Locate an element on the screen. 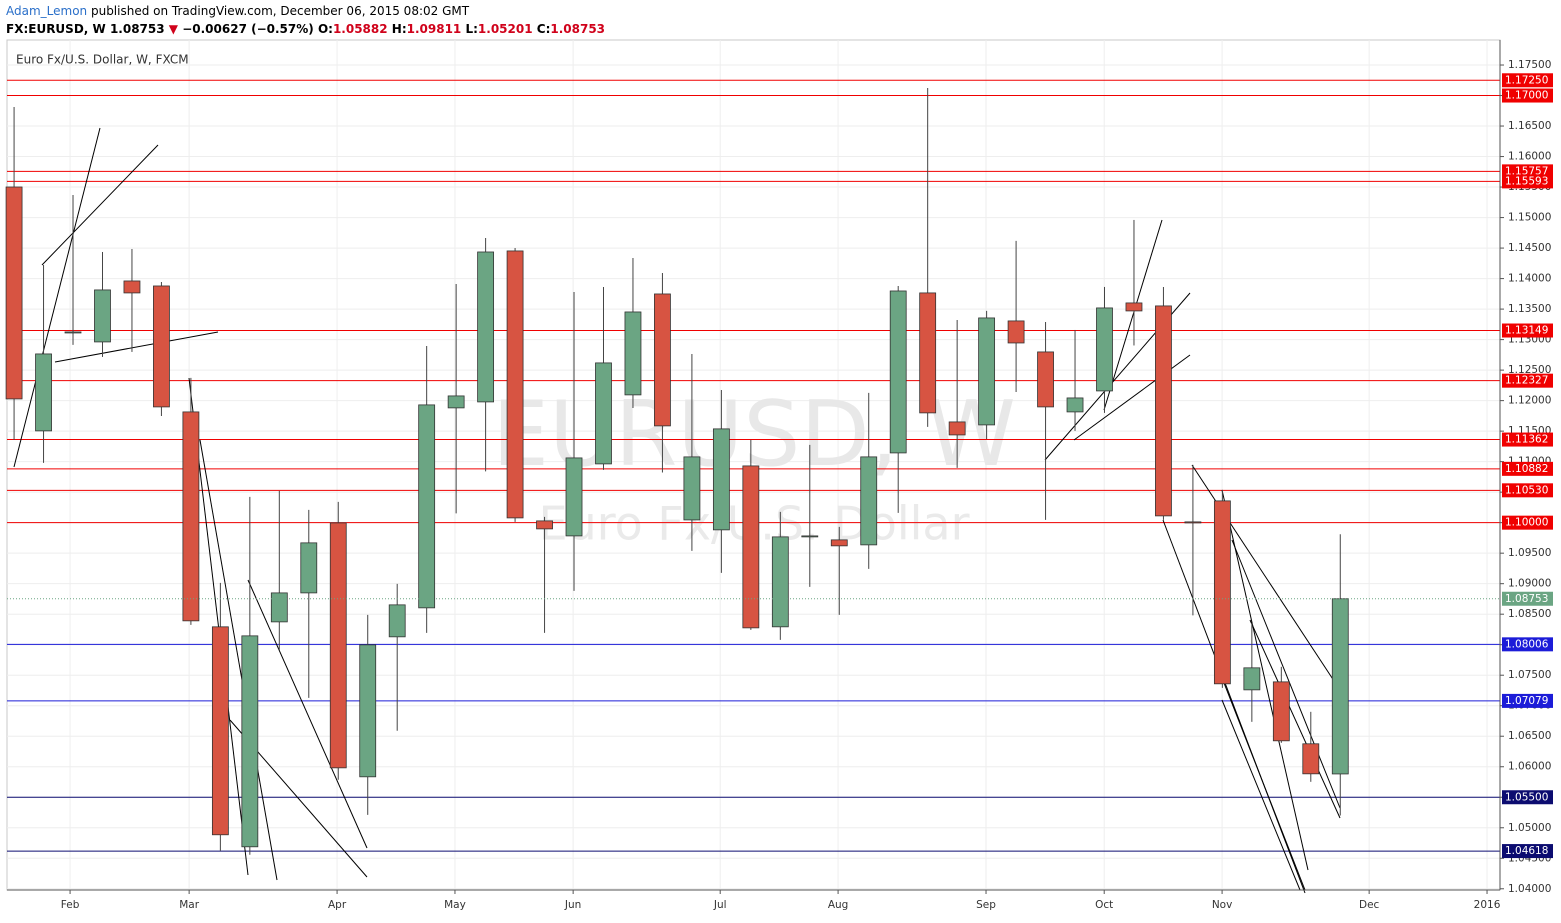 The width and height of the screenshot is (1561, 923). y-tick-label: 1.16000 is located at coordinates (1529, 157).